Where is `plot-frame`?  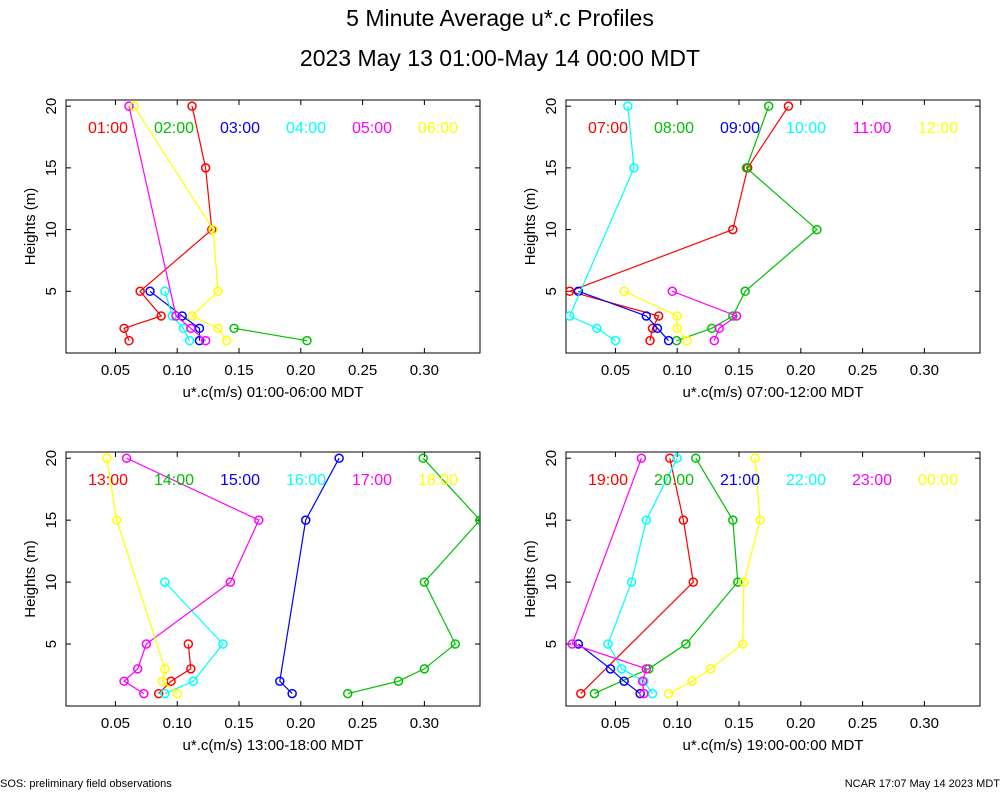 plot-frame is located at coordinates (273, 579).